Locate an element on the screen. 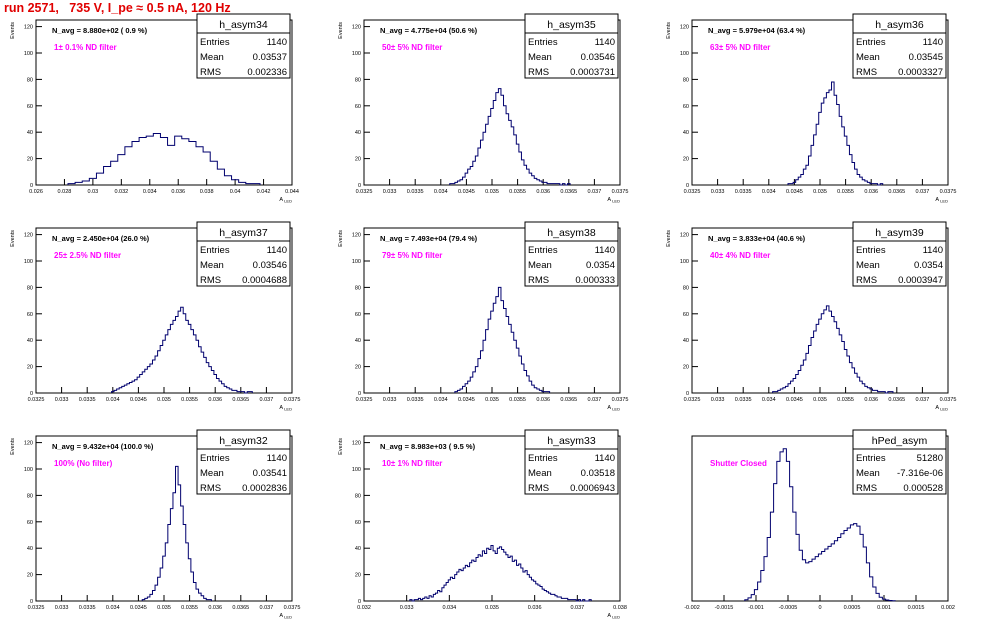 The width and height of the screenshot is (996, 622). x-tick-label: -0.0015 is located at coordinates (724, 608).